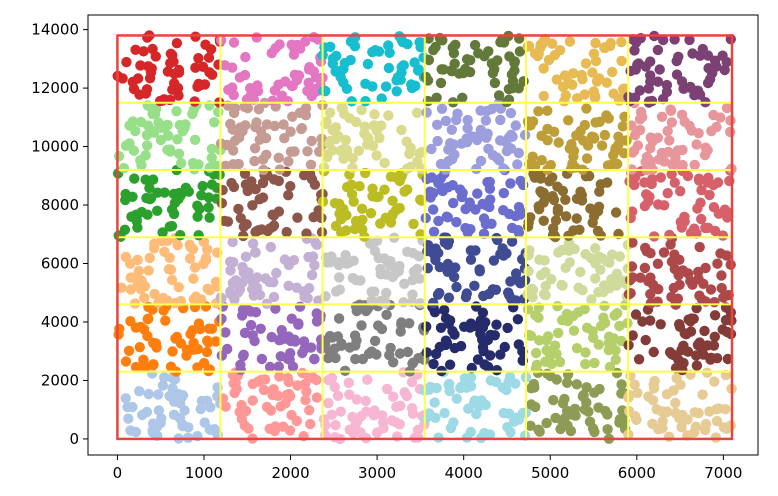  What do you see at coordinates (55, 88) in the screenshot?
I see `y-tick-label: 12000` at bounding box center [55, 88].